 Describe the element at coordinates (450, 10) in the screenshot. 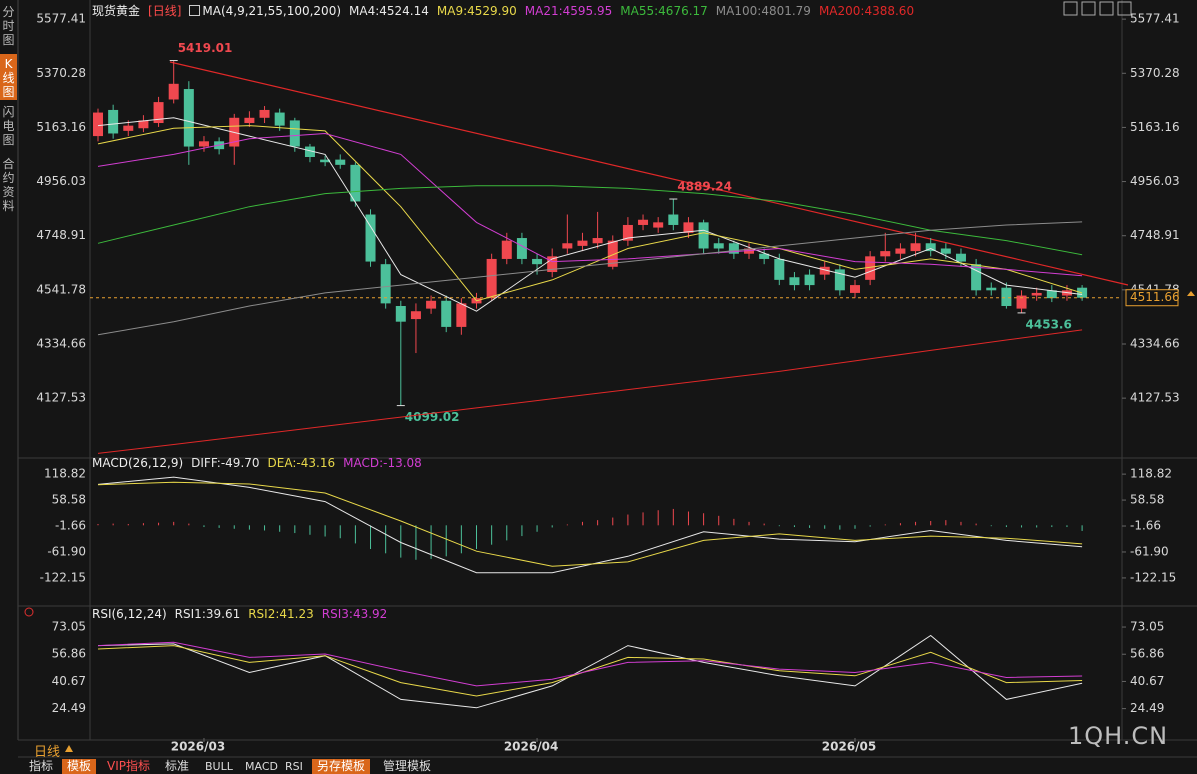

I see `legend-name: MA9` at that location.